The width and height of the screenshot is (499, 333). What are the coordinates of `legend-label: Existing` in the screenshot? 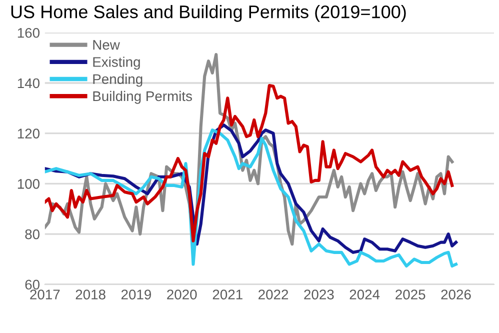 It's located at (116, 63).